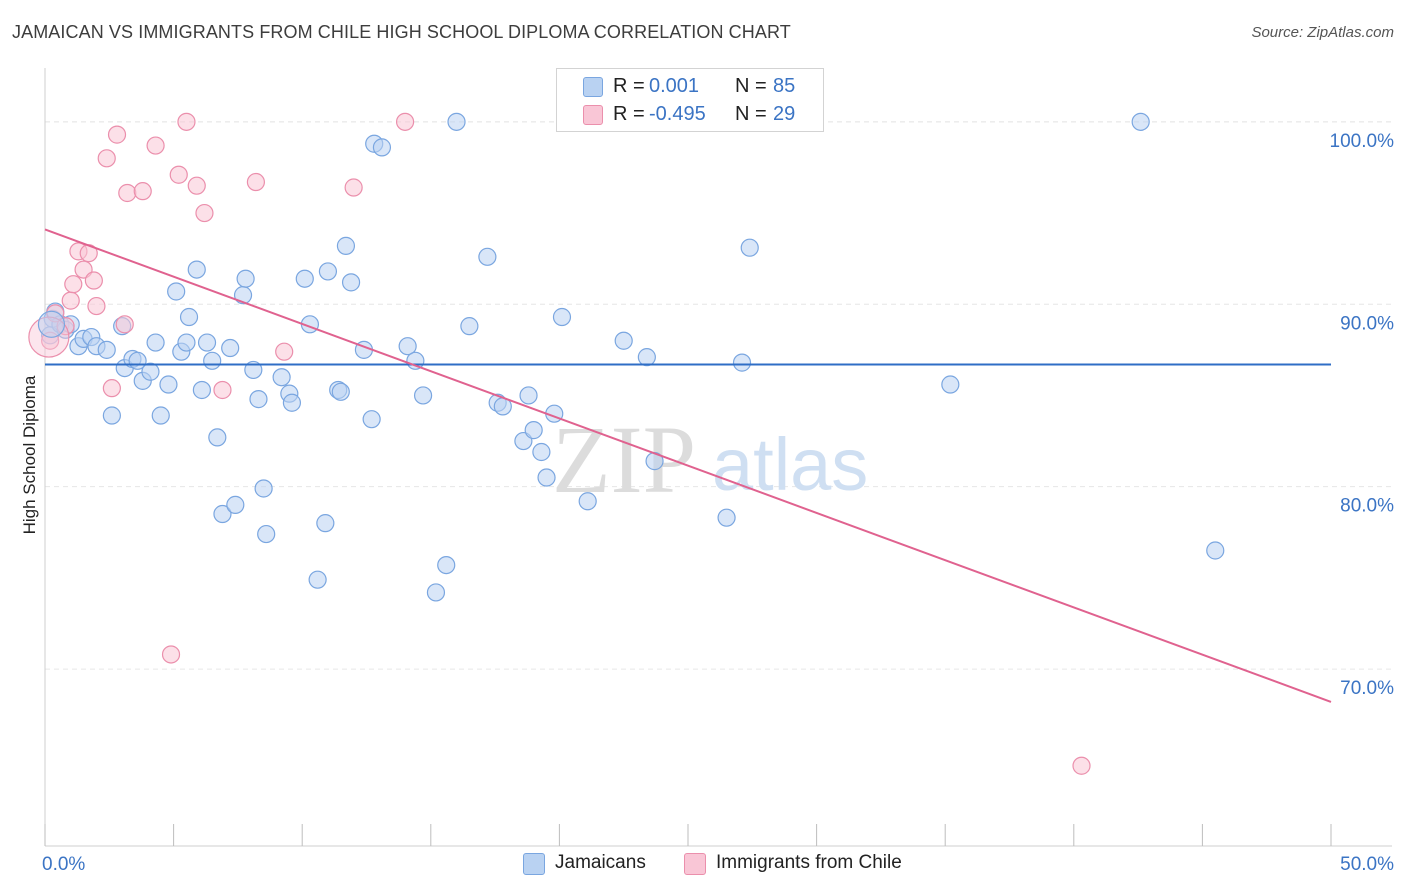  What do you see at coordinates (784, 86) in the screenshot?
I see `legend-n-value: 85` at bounding box center [784, 86].